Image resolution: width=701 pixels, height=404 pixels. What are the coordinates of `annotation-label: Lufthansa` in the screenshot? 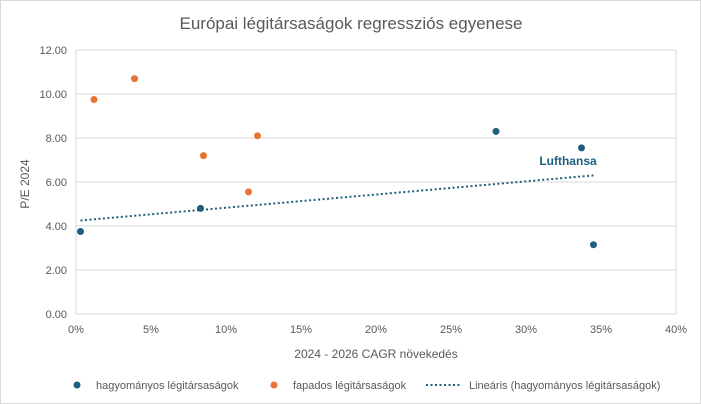 It's located at (568, 161).